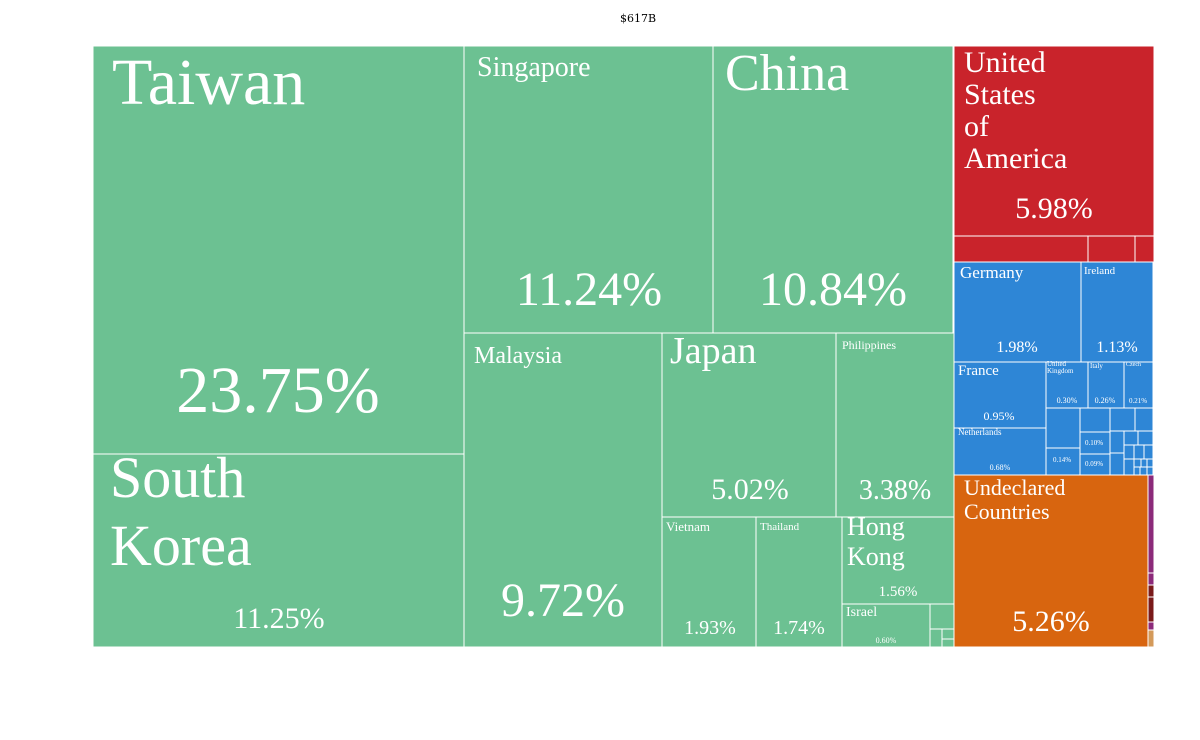  I want to click on tile-label-united-states-of-america: of, so click(976, 126).